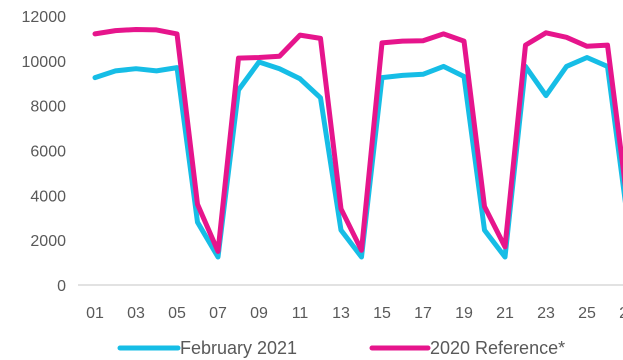 This screenshot has width=623, height=360. What do you see at coordinates (44, 17) in the screenshot?
I see `y-tick-label: 12000` at bounding box center [44, 17].